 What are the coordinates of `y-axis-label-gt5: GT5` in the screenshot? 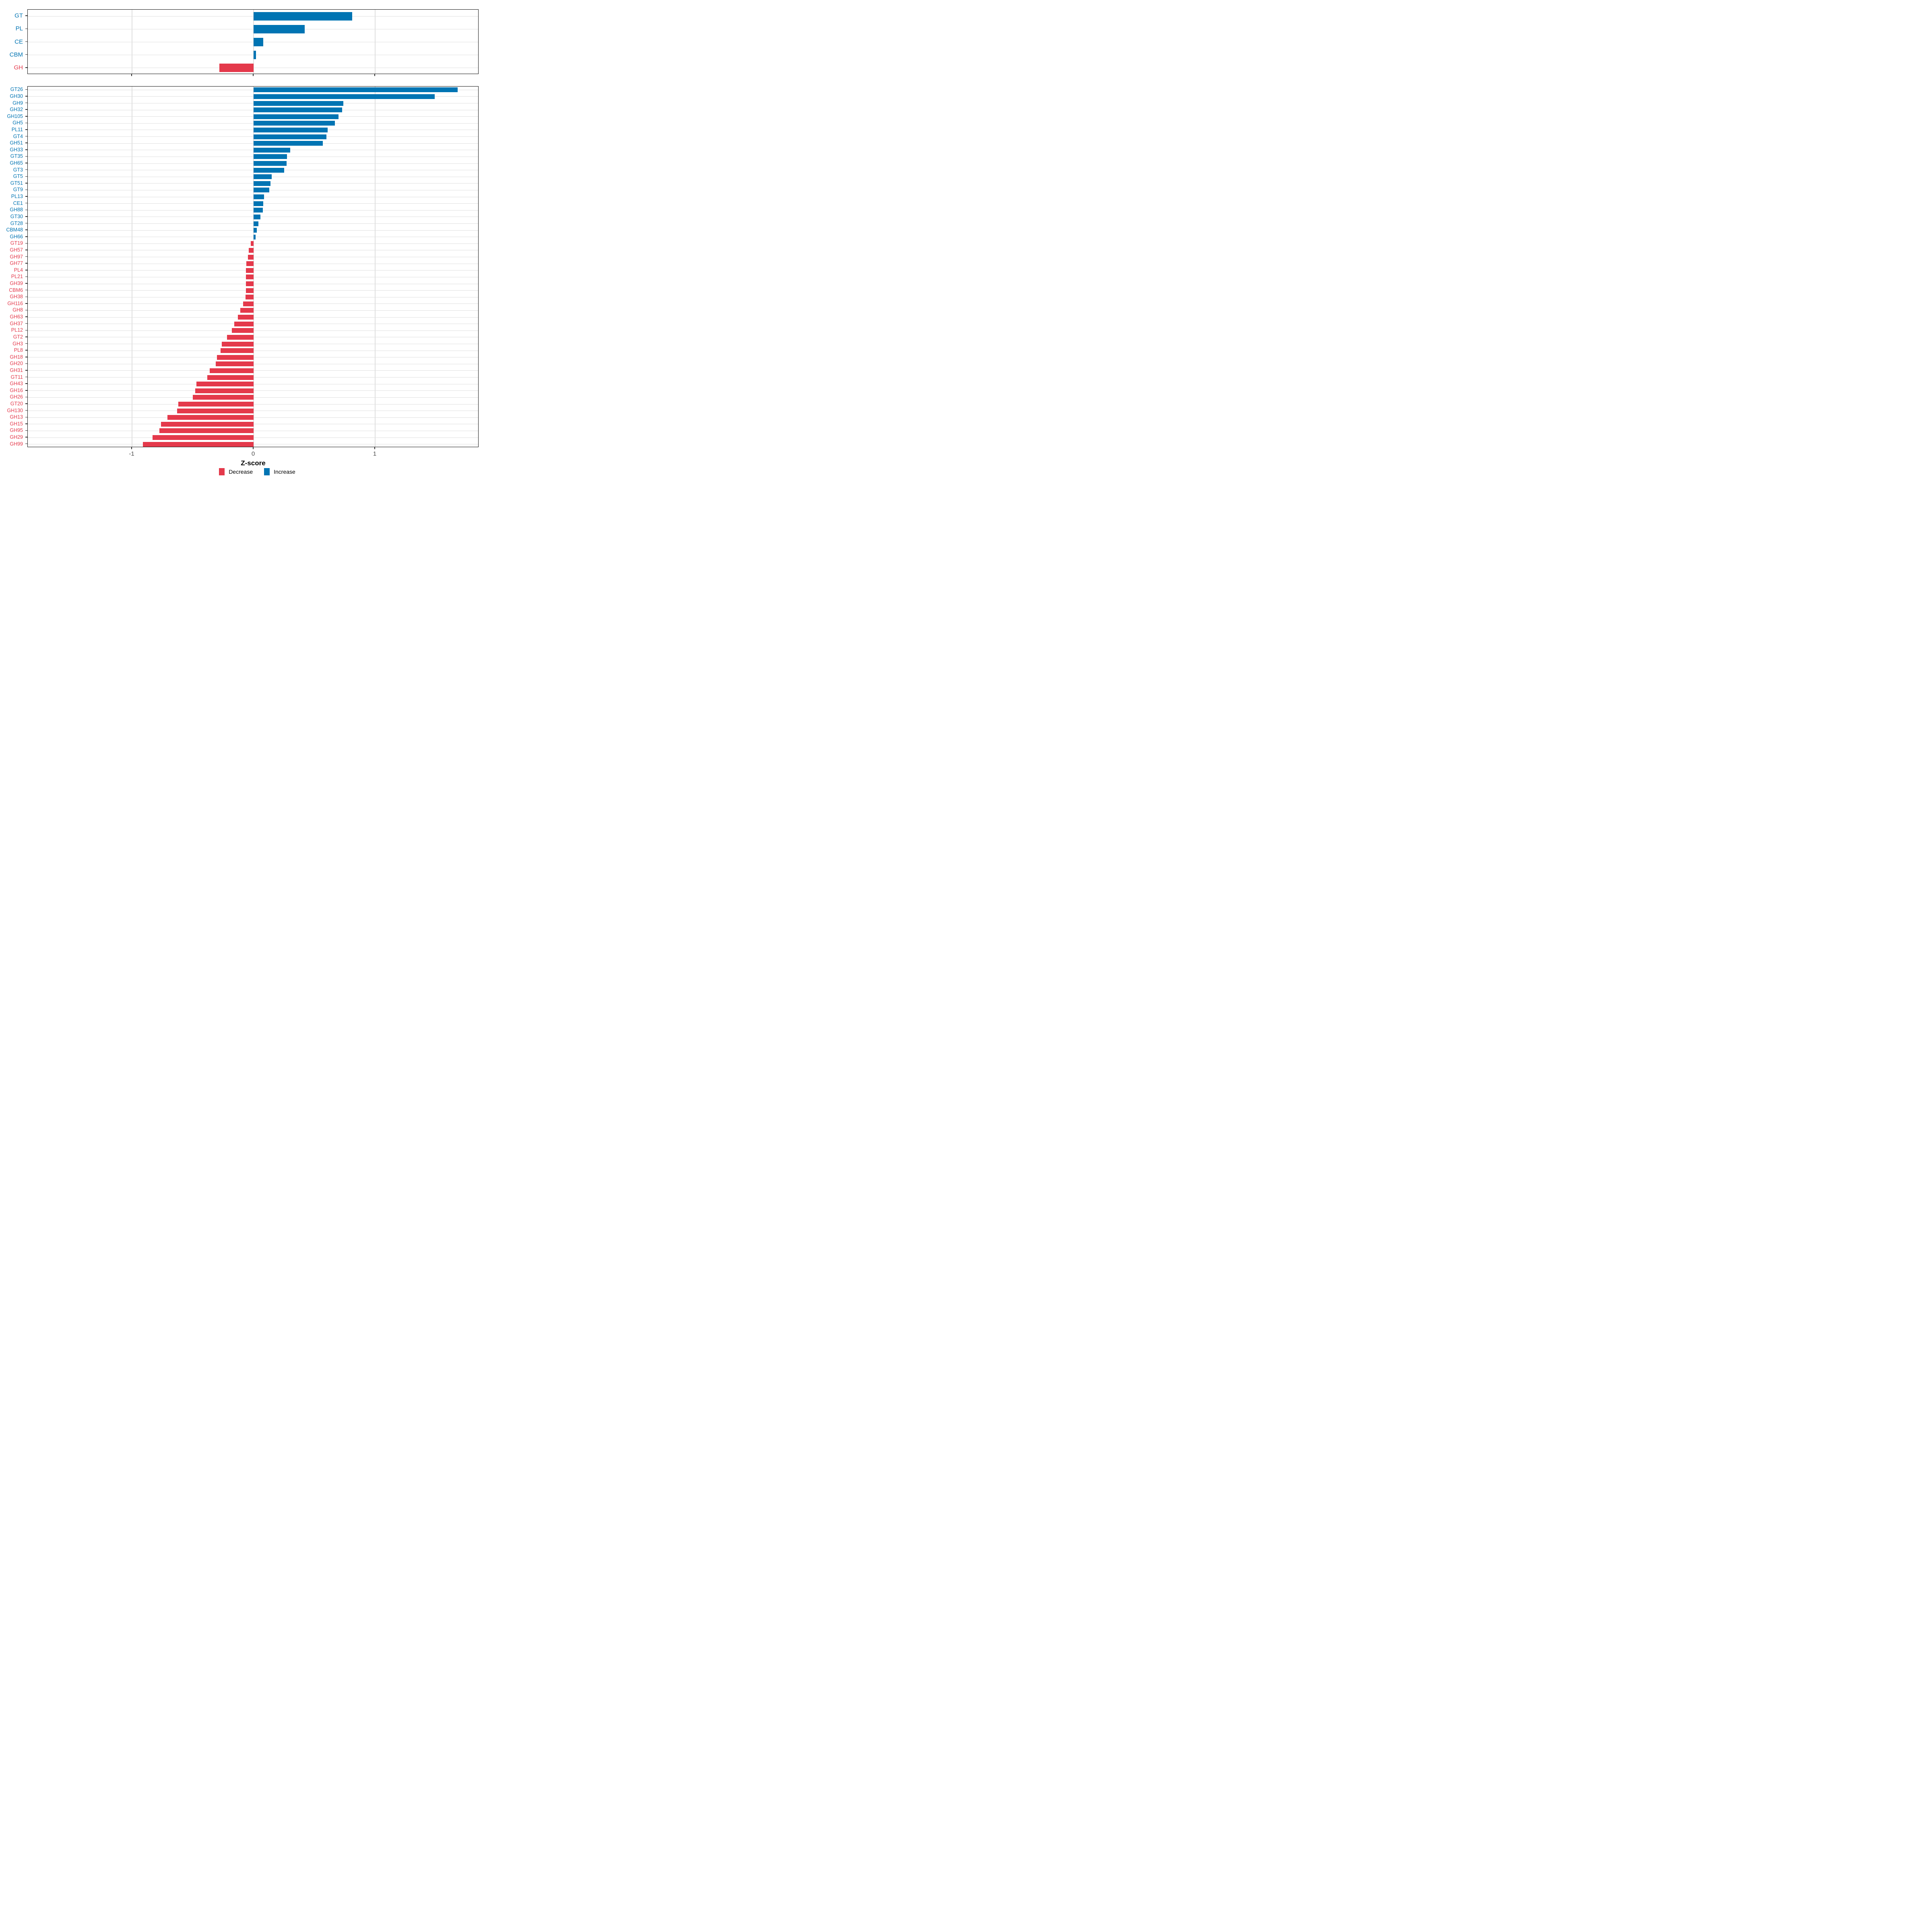 It's located at (18, 176).